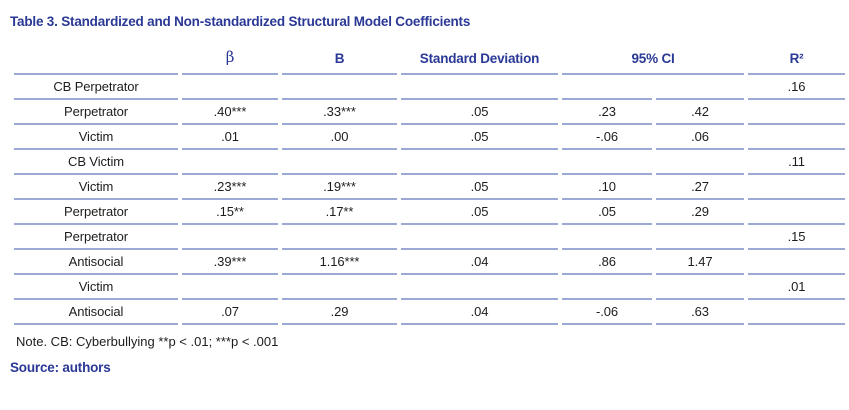 Image resolution: width=849 pixels, height=410 pixels. What do you see at coordinates (479, 60) in the screenshot?
I see `column-header-standard-deviation: Standard Deviation` at bounding box center [479, 60].